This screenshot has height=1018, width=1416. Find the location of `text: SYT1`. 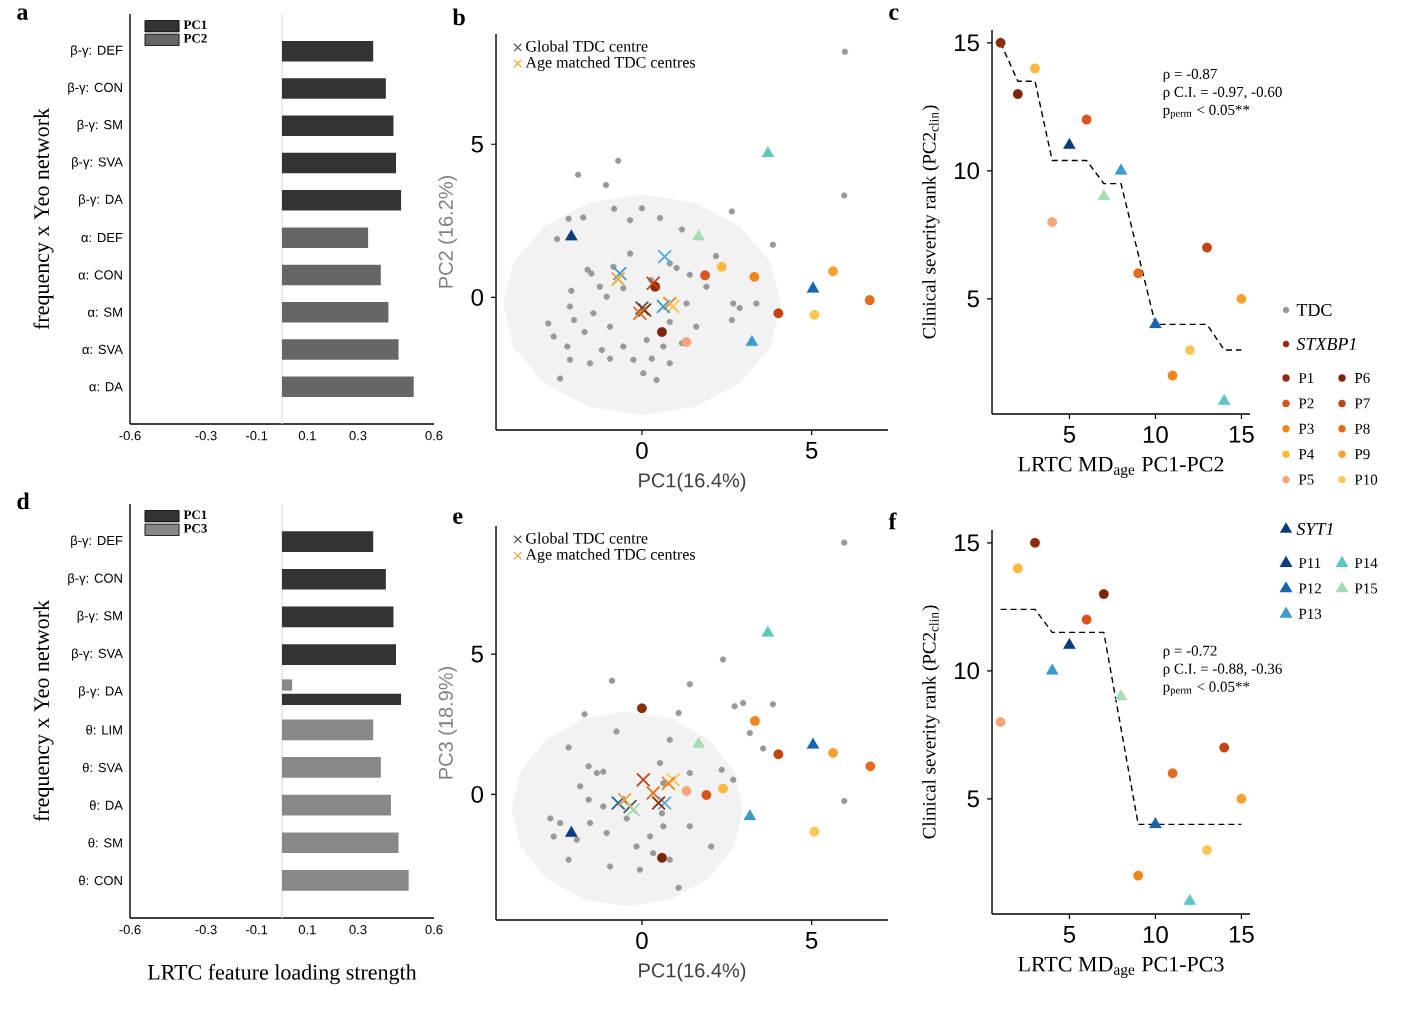

text: SYT1 is located at coordinates (1314, 529).